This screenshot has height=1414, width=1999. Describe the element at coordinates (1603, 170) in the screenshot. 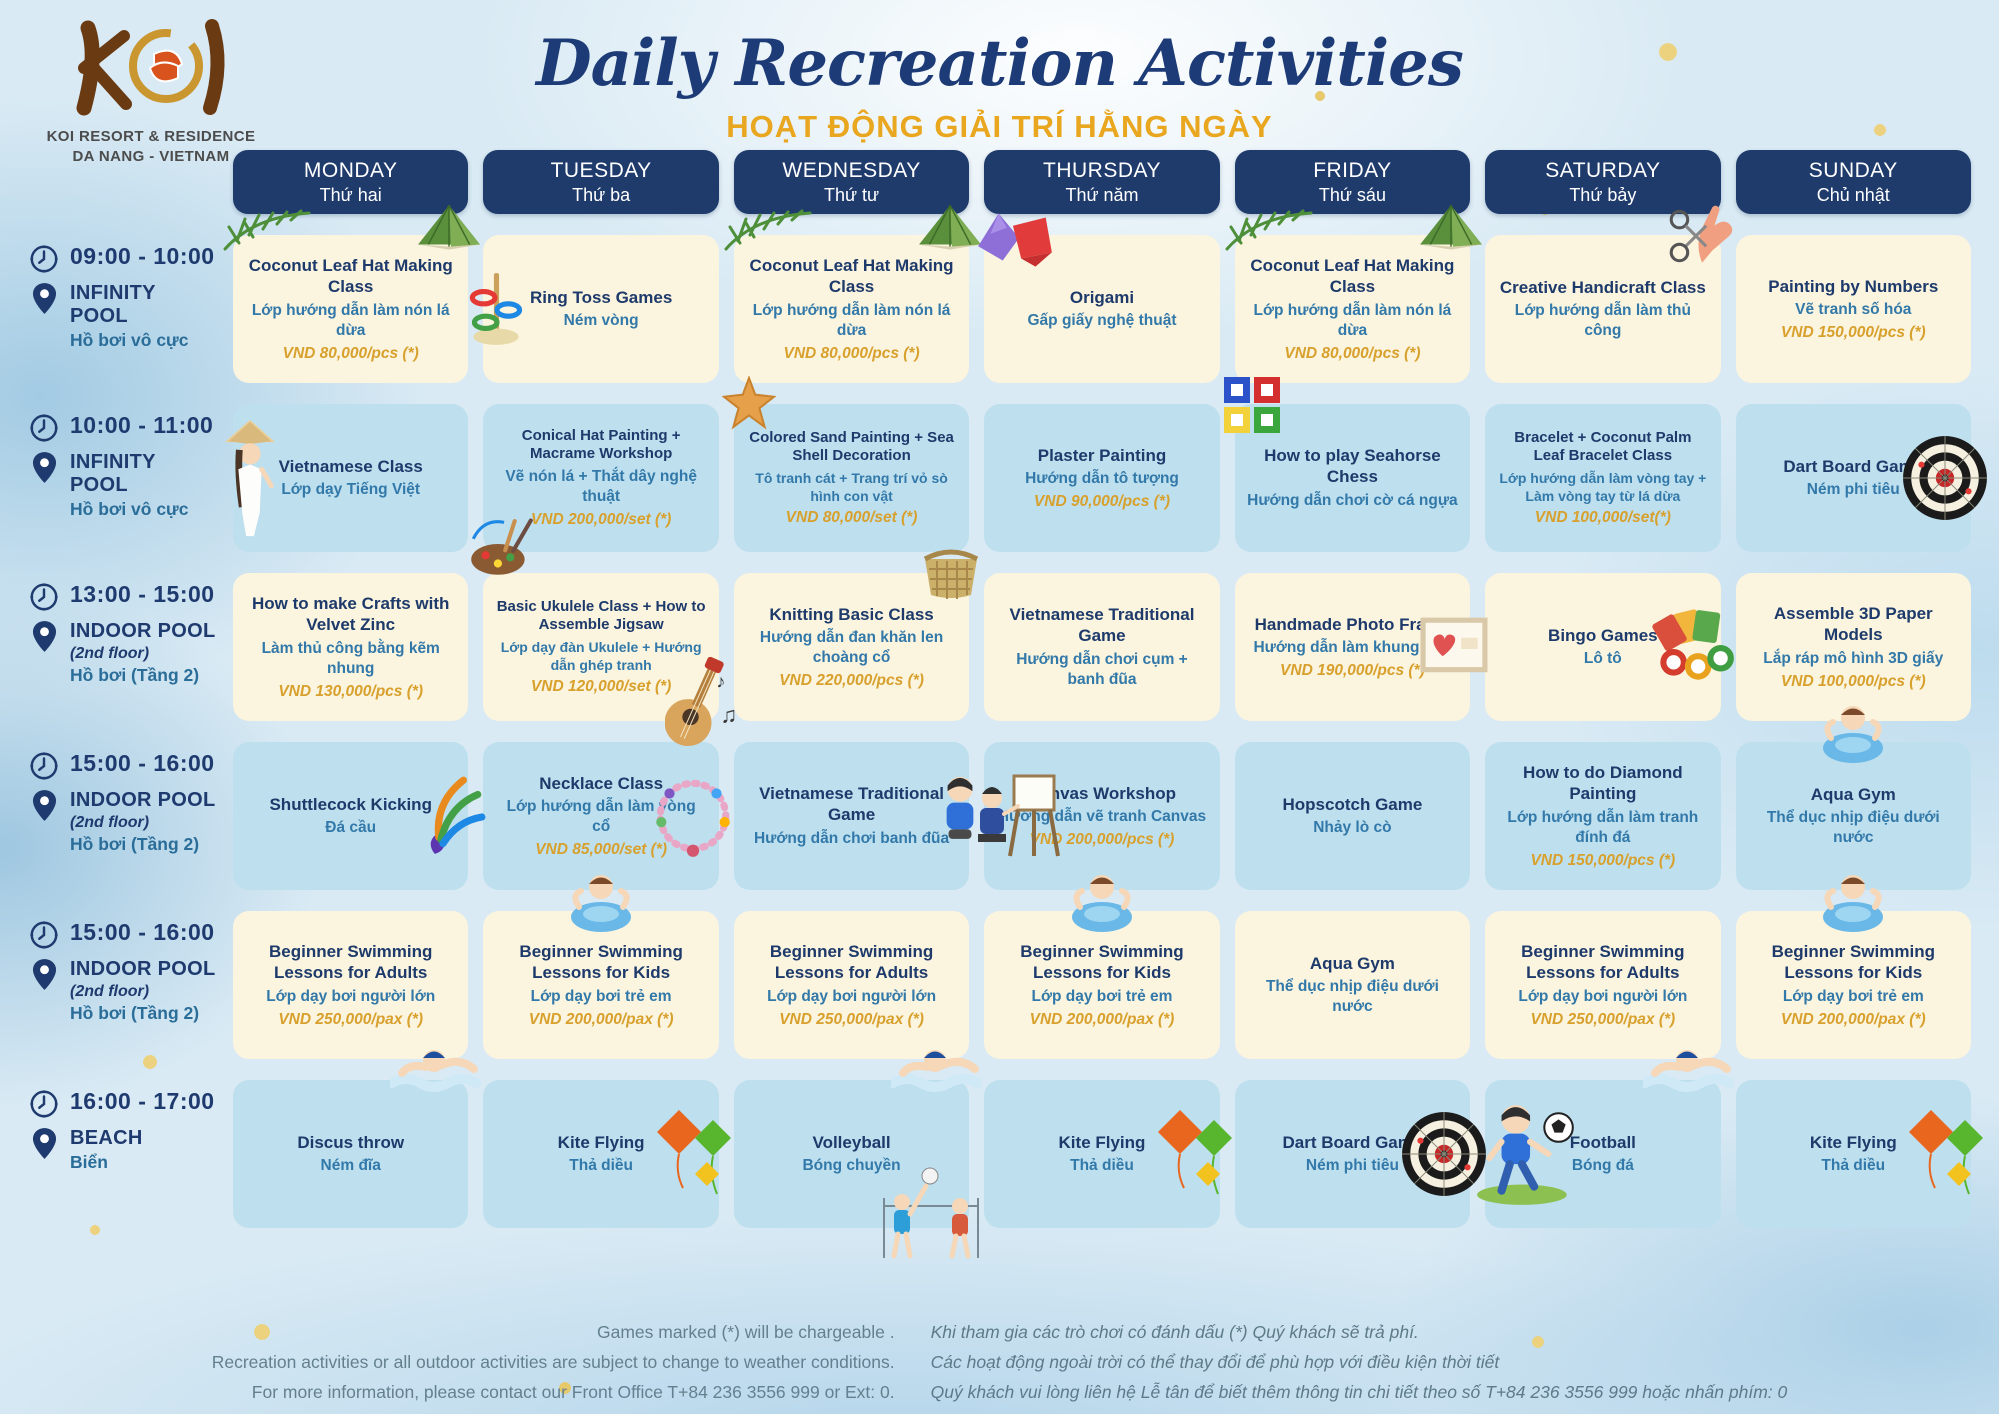

I see `day-name: SATURDAY` at that location.